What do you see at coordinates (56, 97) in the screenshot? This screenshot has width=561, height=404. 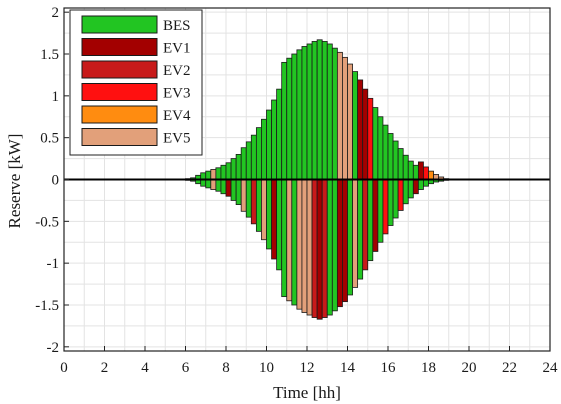 I see `y-tick-label: 1` at bounding box center [56, 97].